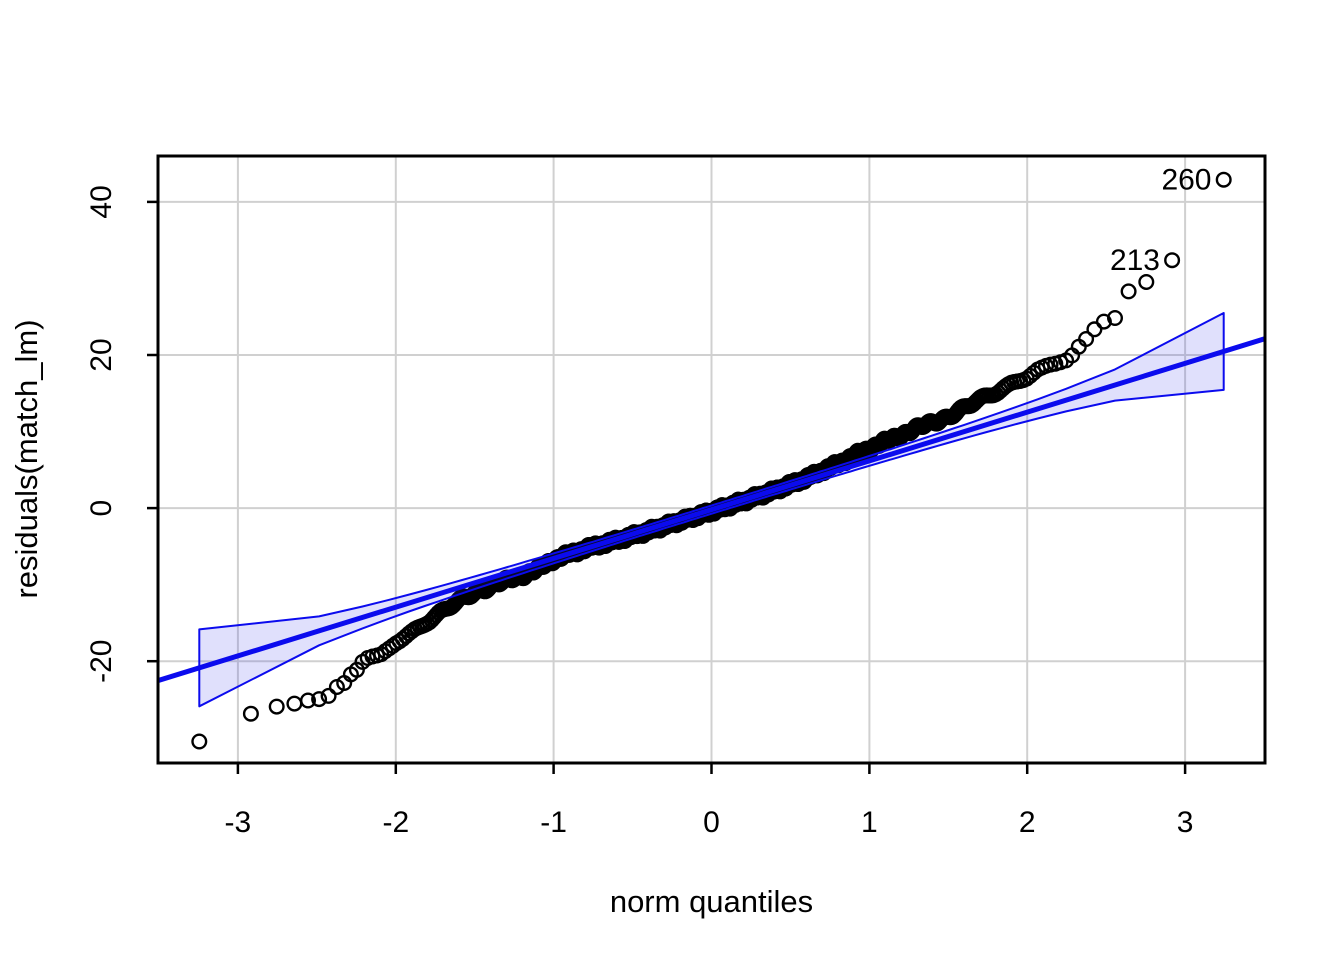  I want to click on x-tick-label: -1, so click(553, 822).